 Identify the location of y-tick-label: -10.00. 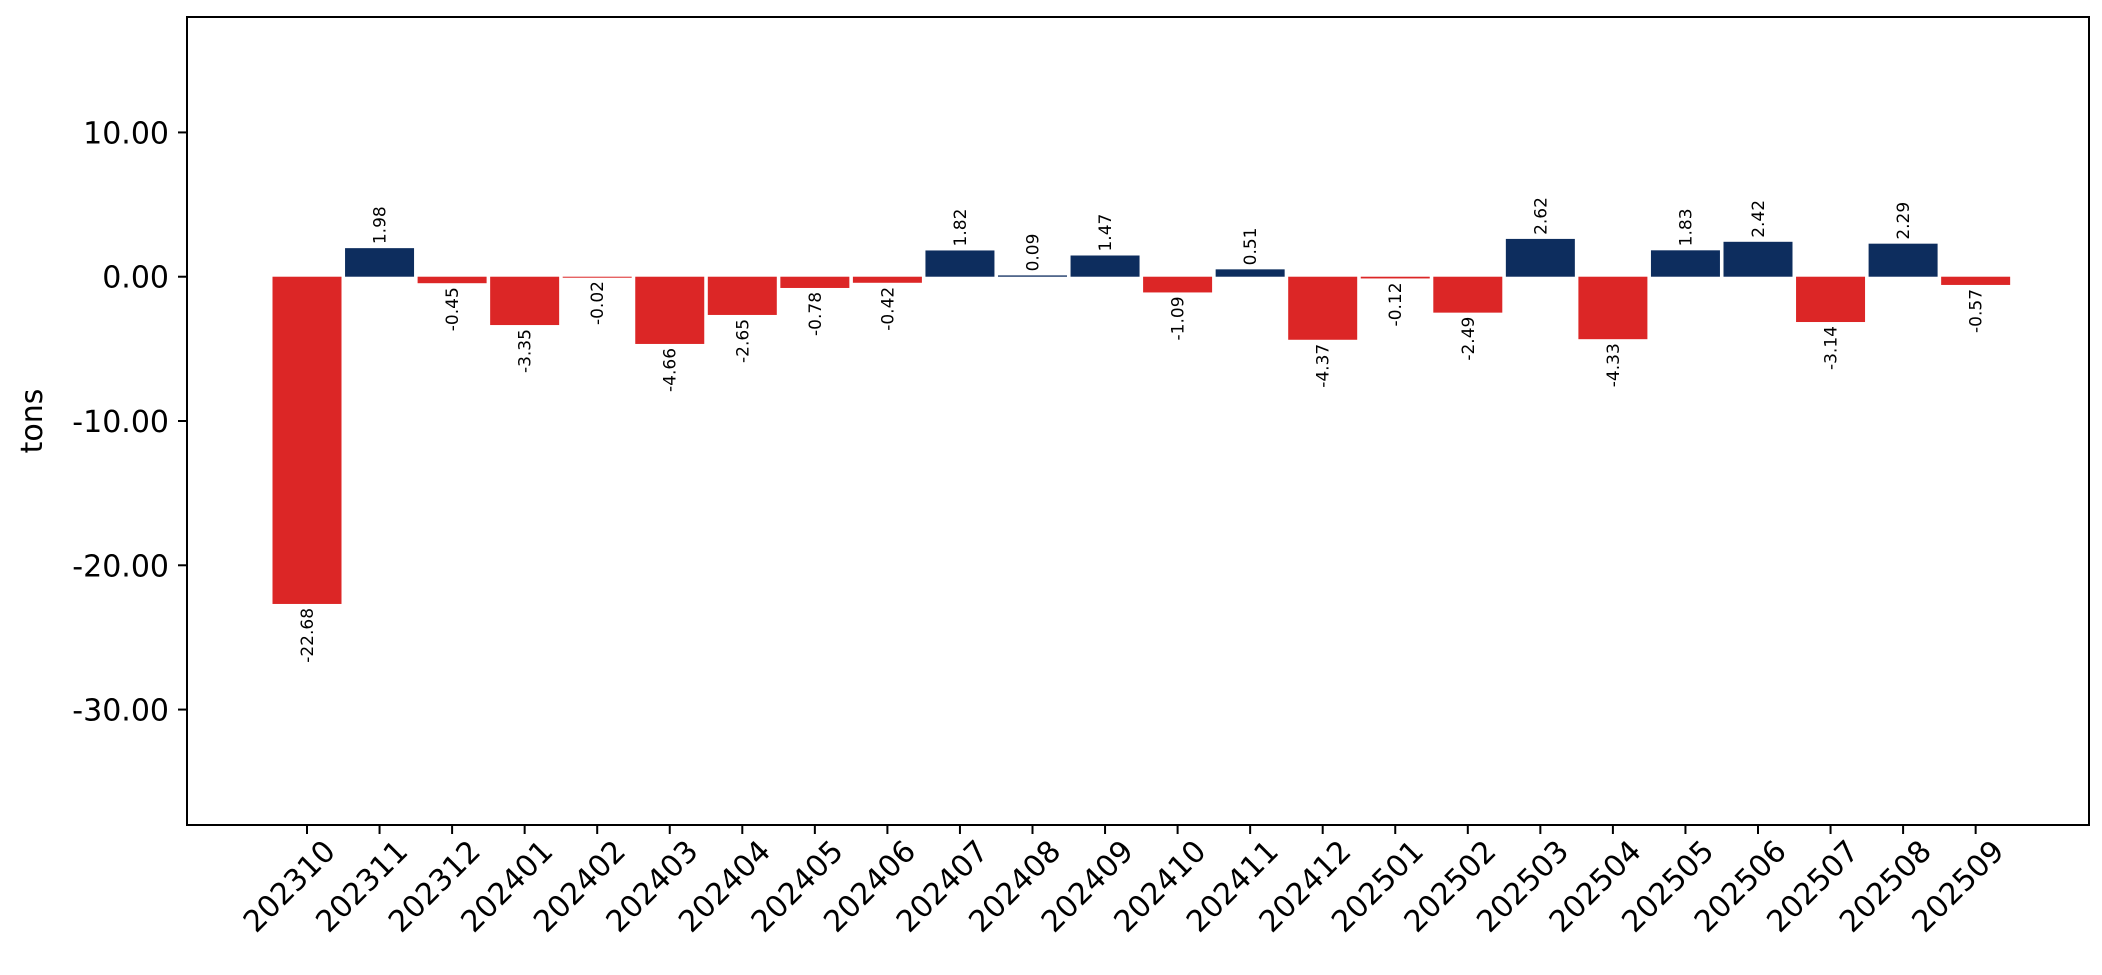
(120, 422).